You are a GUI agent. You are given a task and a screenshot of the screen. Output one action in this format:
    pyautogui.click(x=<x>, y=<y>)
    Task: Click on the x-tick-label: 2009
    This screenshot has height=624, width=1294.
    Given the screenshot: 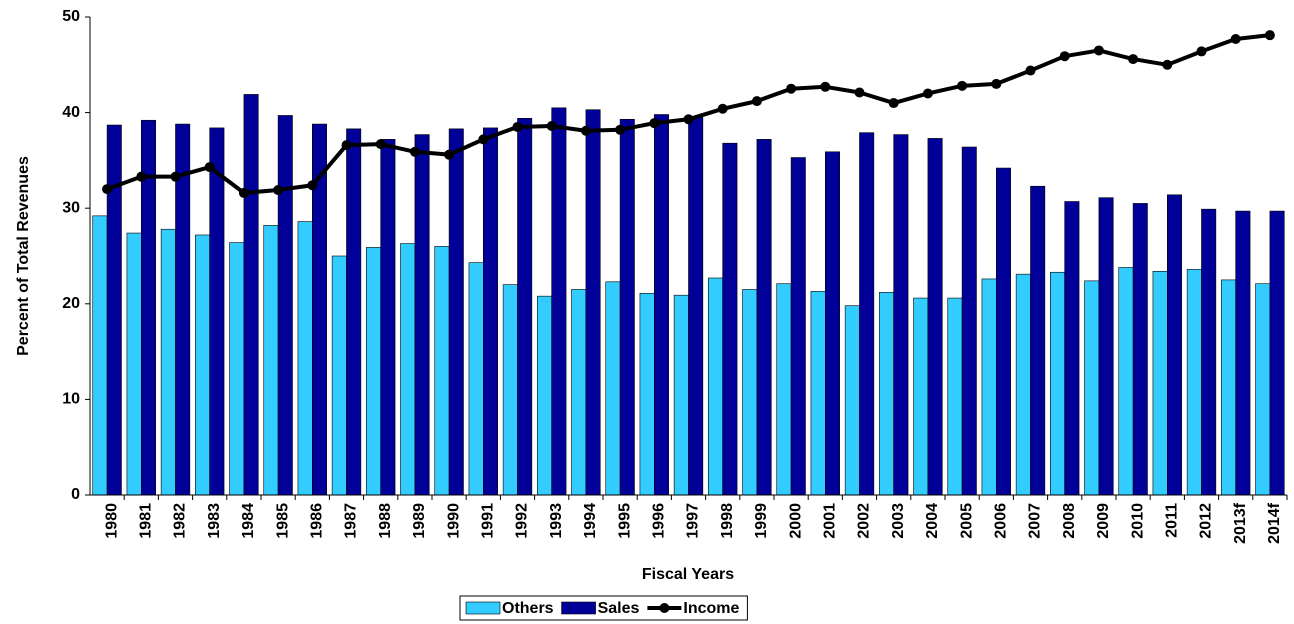 What is the action you would take?
    pyautogui.click(x=1103, y=521)
    